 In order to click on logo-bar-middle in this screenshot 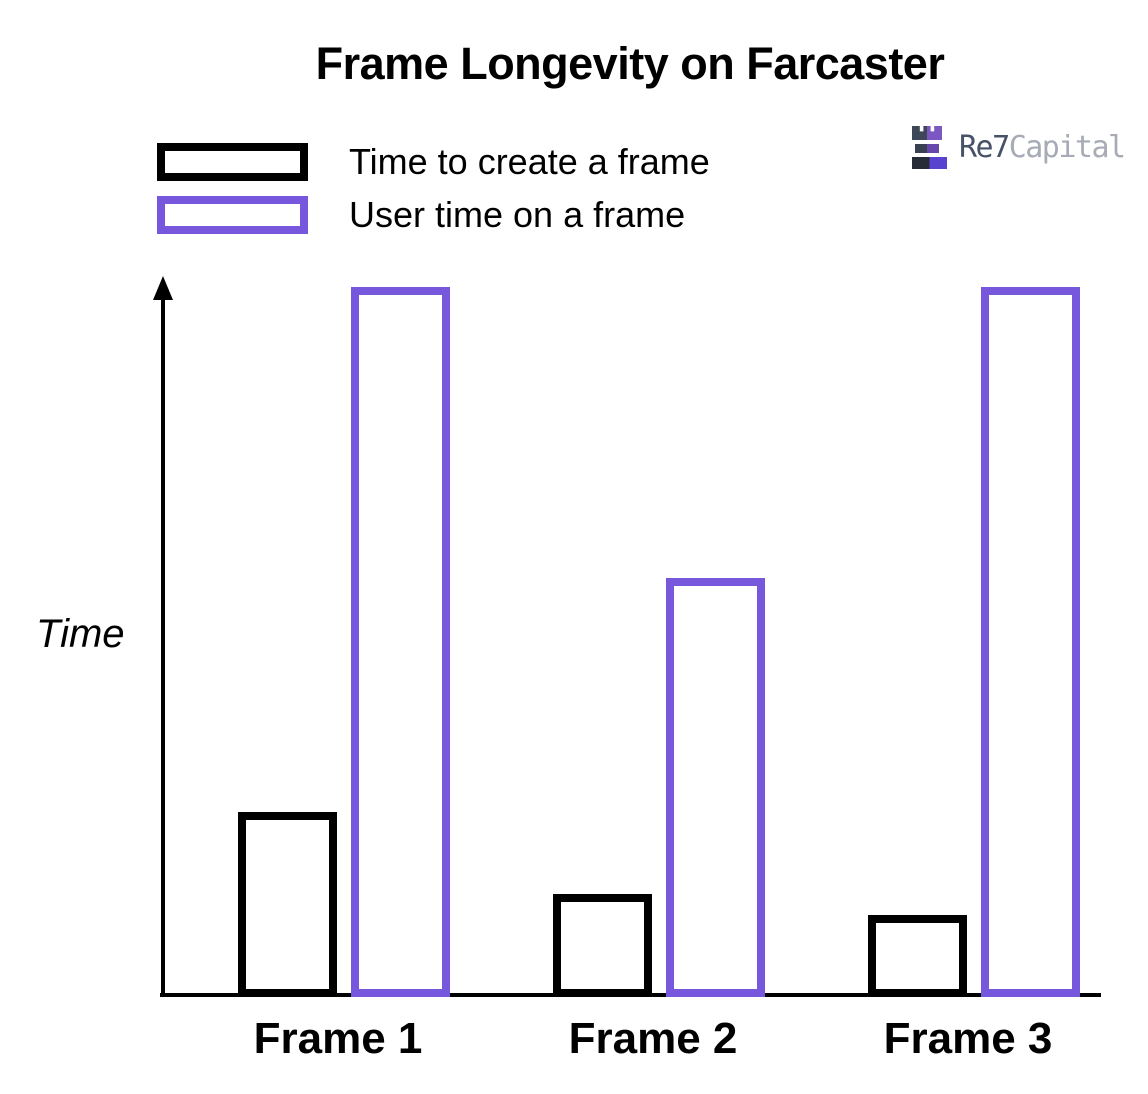, I will do `click(927, 148)`.